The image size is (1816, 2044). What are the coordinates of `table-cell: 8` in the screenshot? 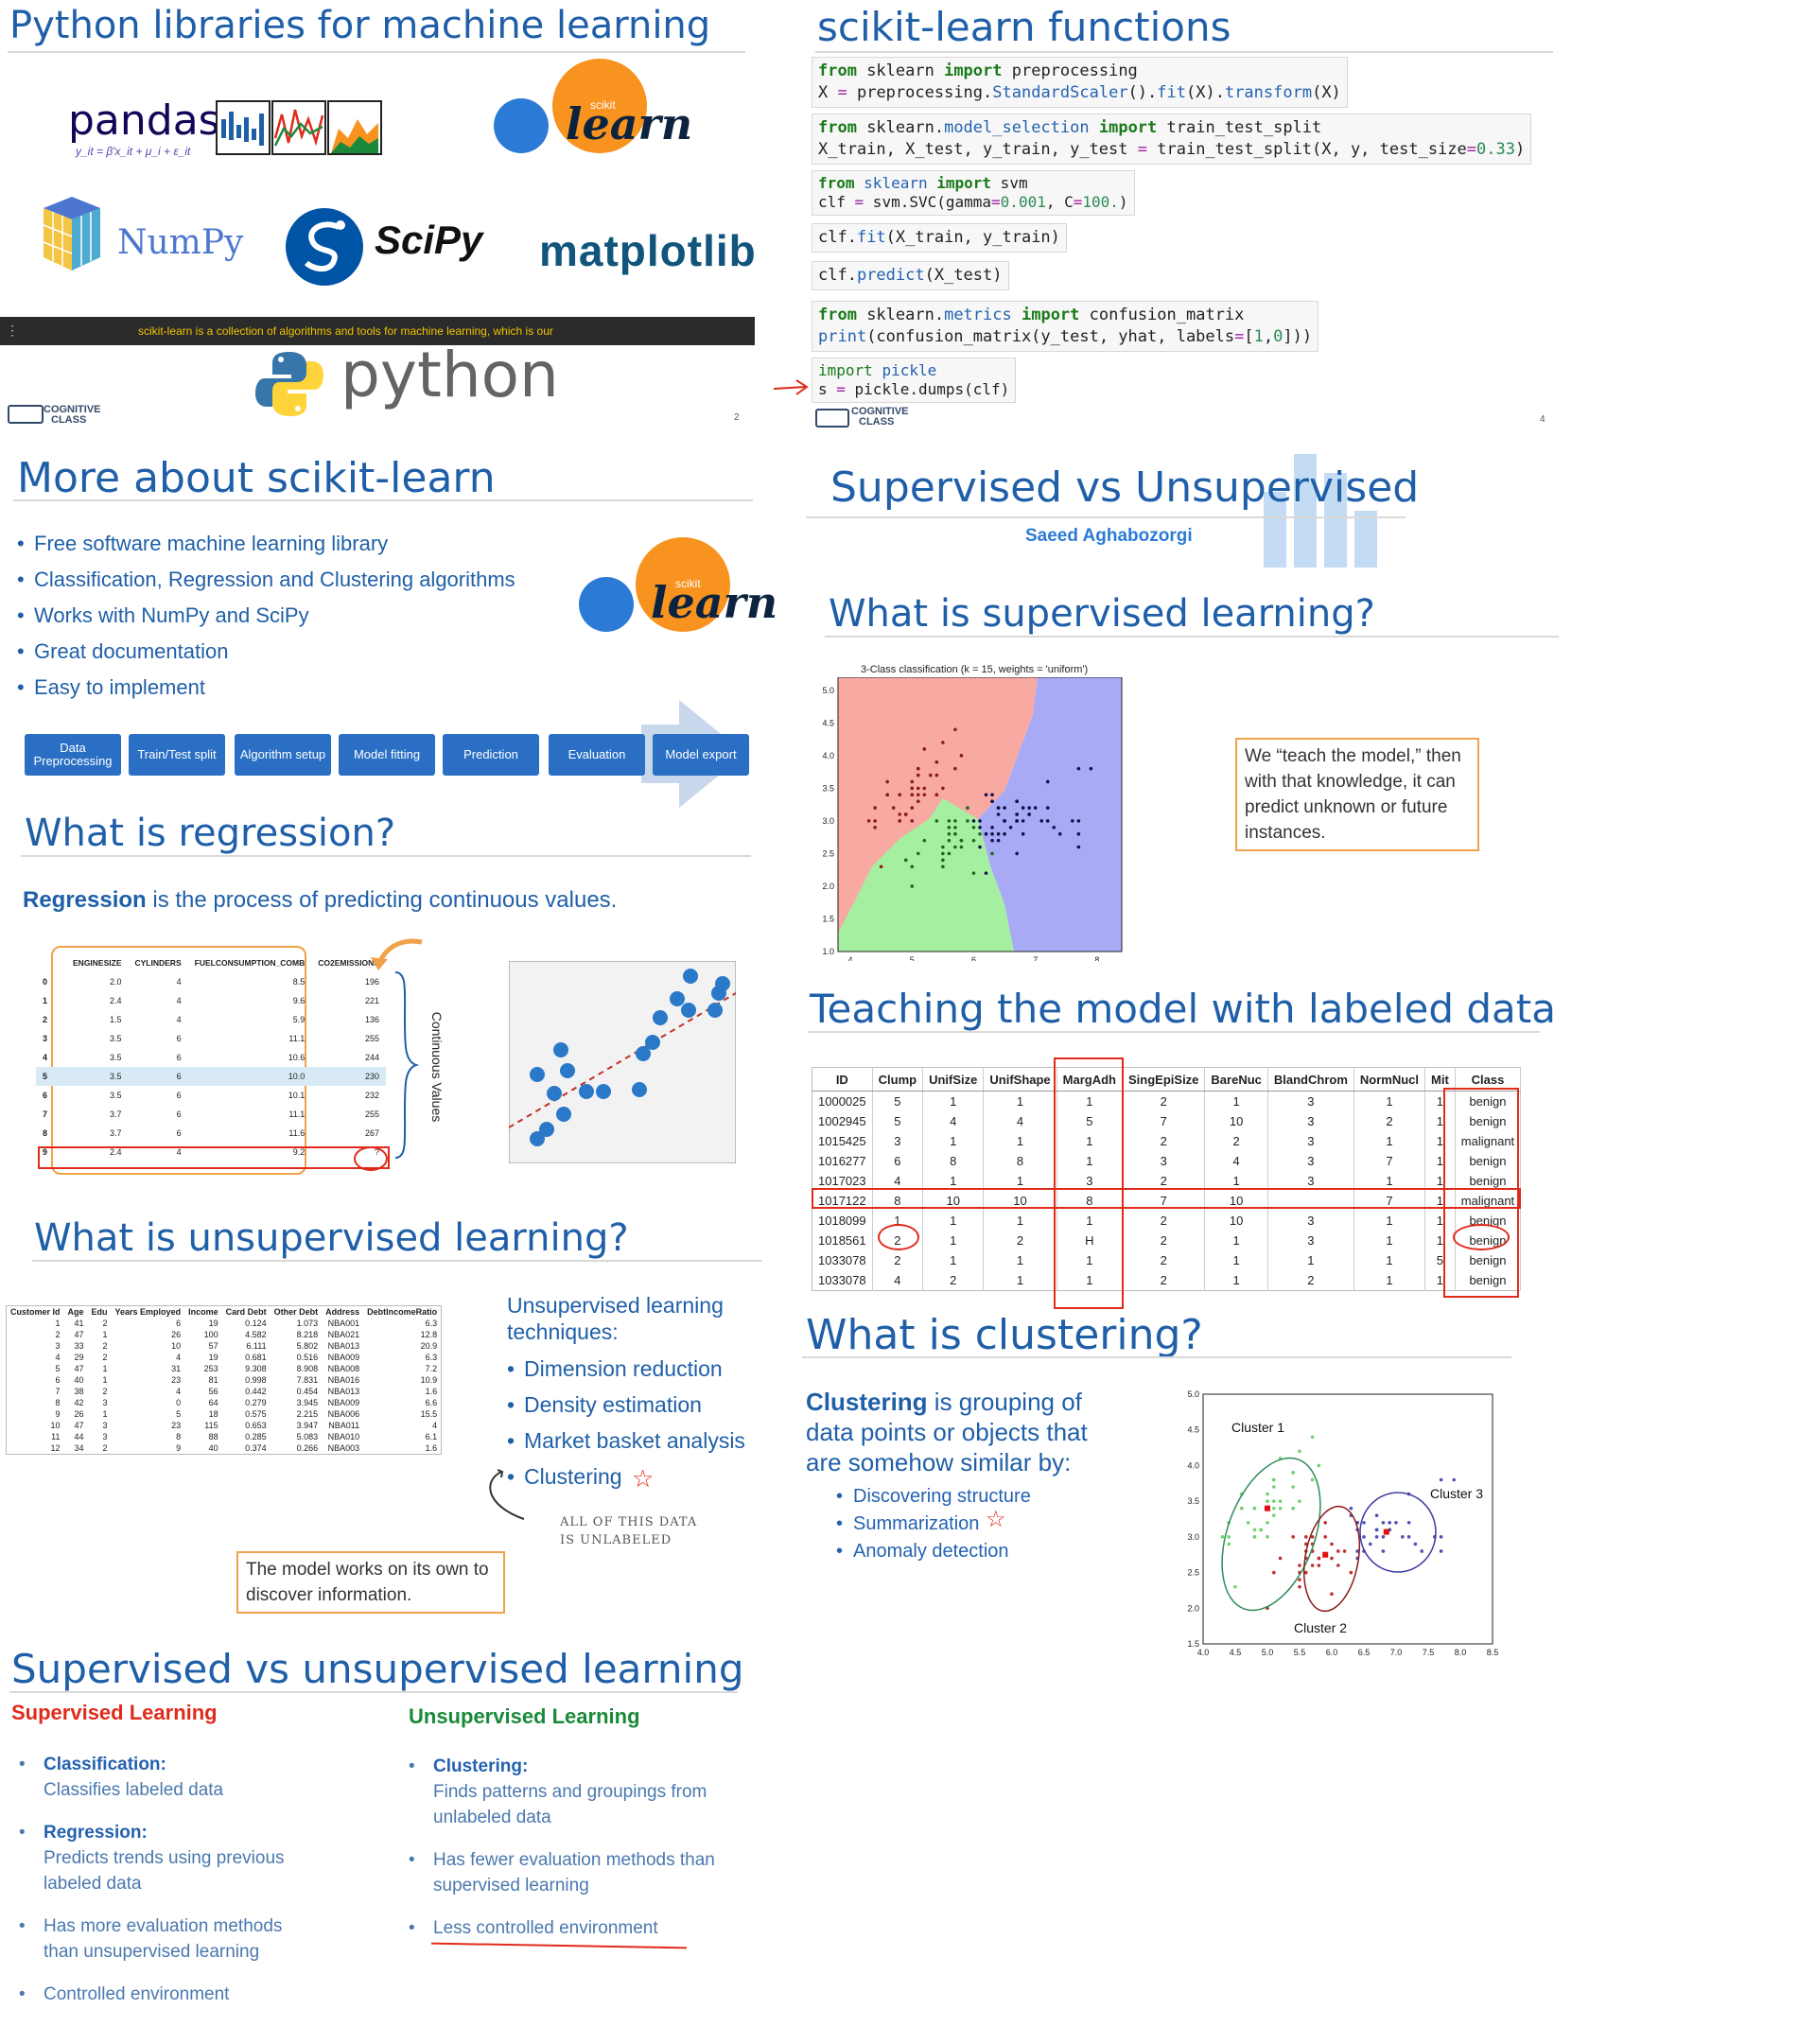 It's located at (58, 1402).